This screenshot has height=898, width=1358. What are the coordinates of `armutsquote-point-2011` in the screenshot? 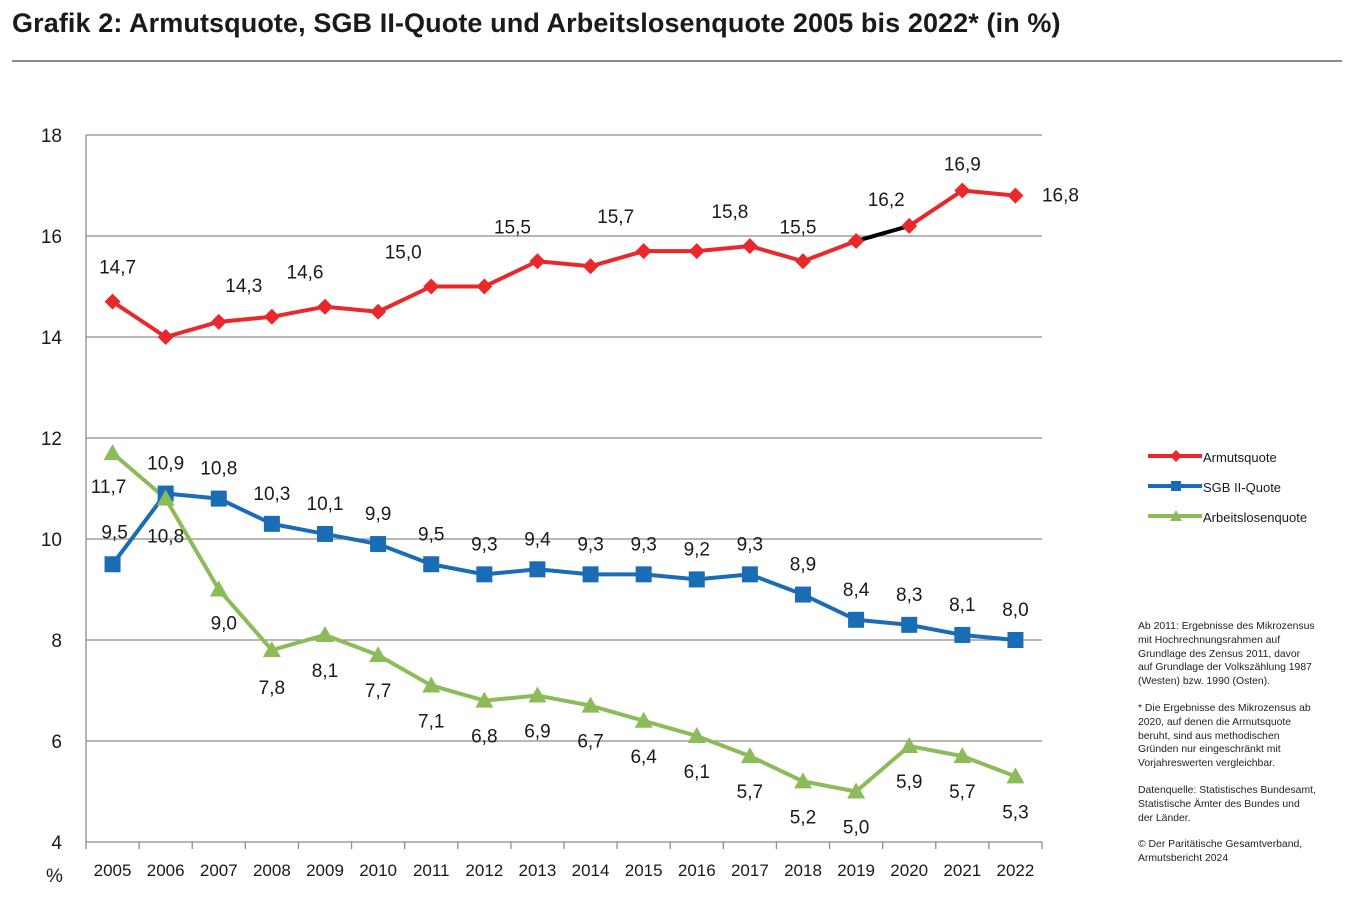 It's located at (431, 286).